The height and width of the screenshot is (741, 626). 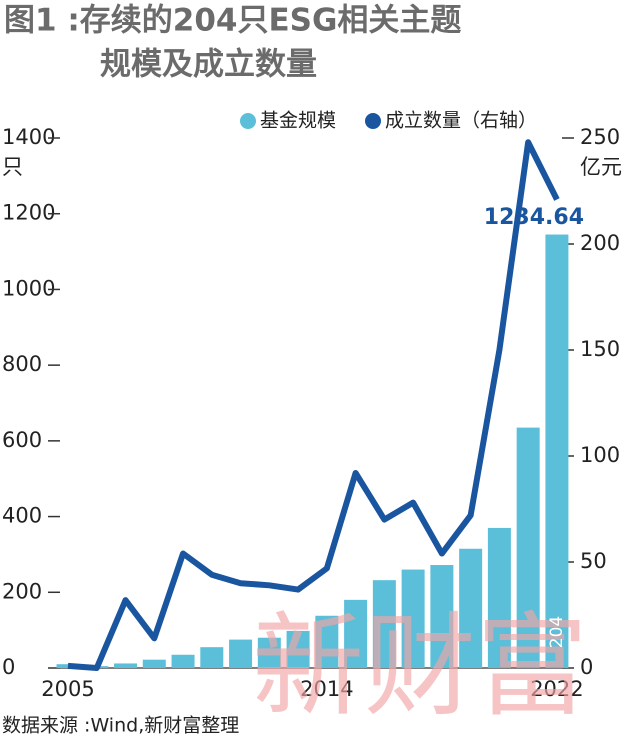 What do you see at coordinates (22, 364) in the screenshot?
I see `y-tick-label: 800` at bounding box center [22, 364].